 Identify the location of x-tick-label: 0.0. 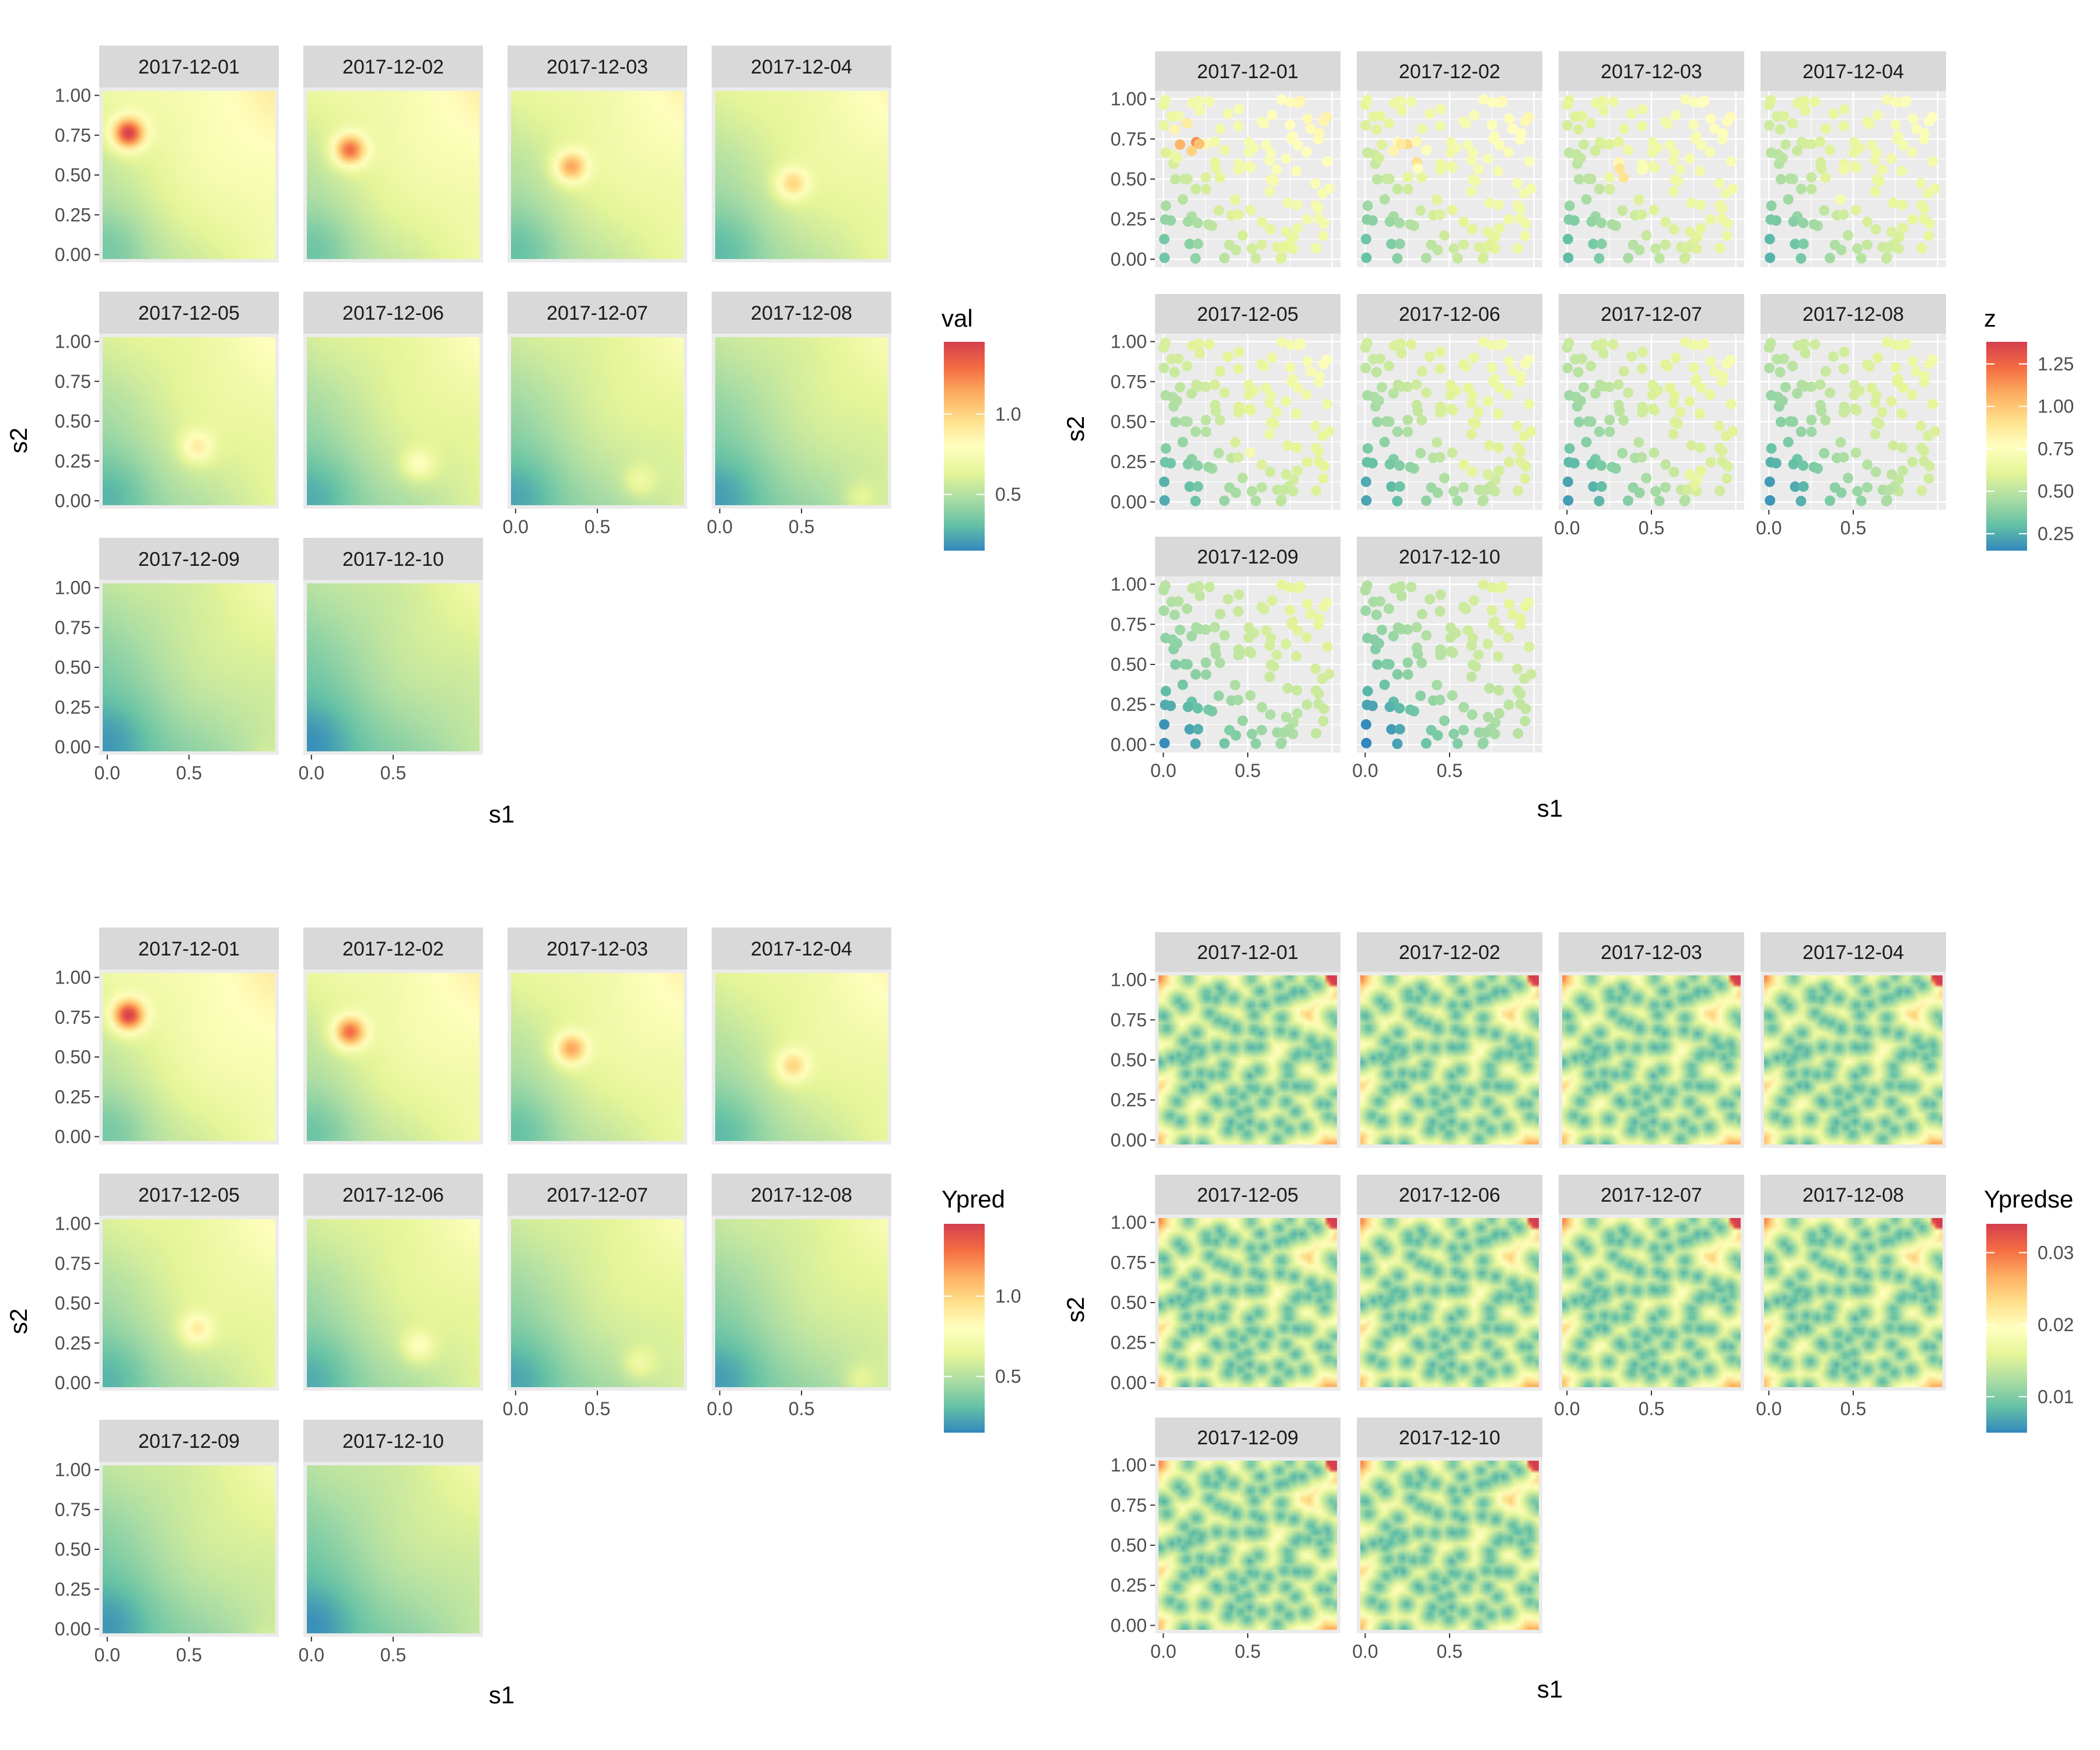
(720, 1408).